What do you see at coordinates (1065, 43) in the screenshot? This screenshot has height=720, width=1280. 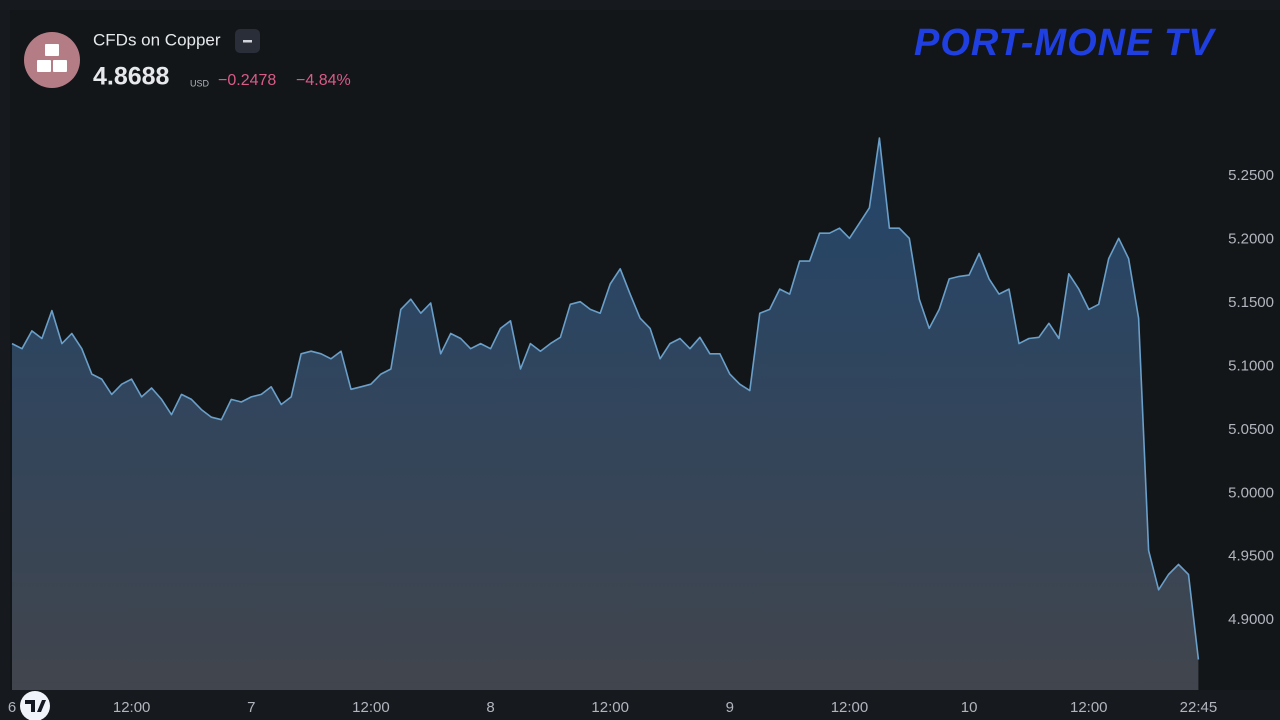 I see `brand-logo: PORT-MONE TV` at bounding box center [1065, 43].